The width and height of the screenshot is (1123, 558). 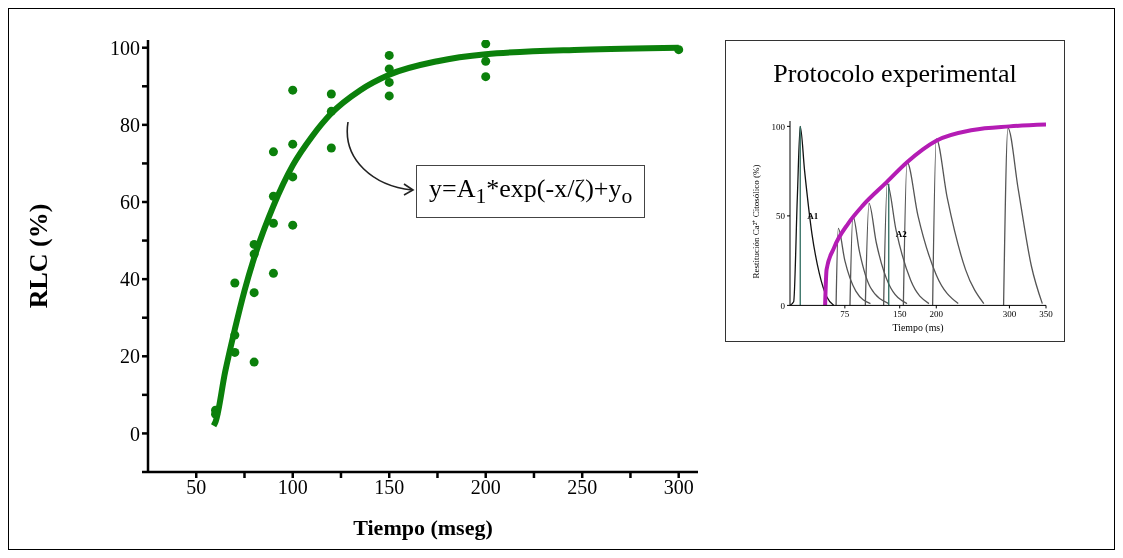 I want to click on y-tick-label: 80, so click(x=130, y=124).